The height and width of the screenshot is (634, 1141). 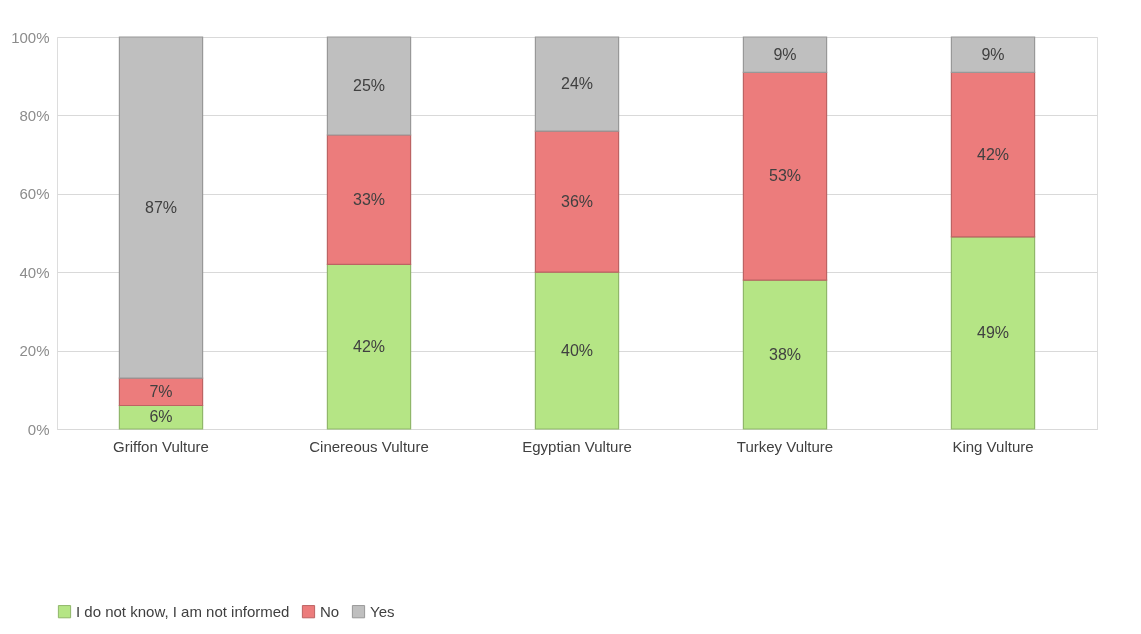 I want to click on data-label: 7%, so click(x=161, y=391).